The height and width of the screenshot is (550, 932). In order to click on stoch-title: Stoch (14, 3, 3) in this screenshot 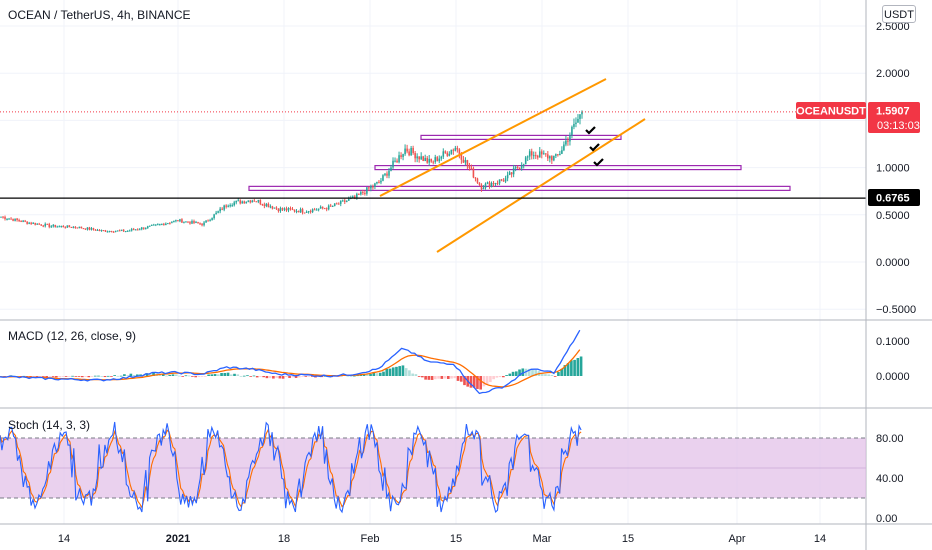, I will do `click(49, 425)`.